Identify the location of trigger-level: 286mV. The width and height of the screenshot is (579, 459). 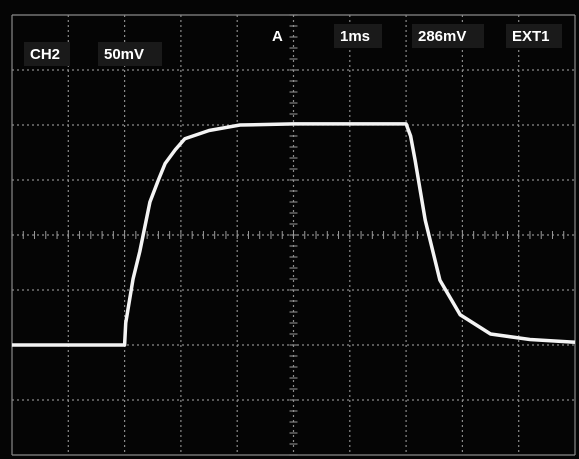
(442, 36).